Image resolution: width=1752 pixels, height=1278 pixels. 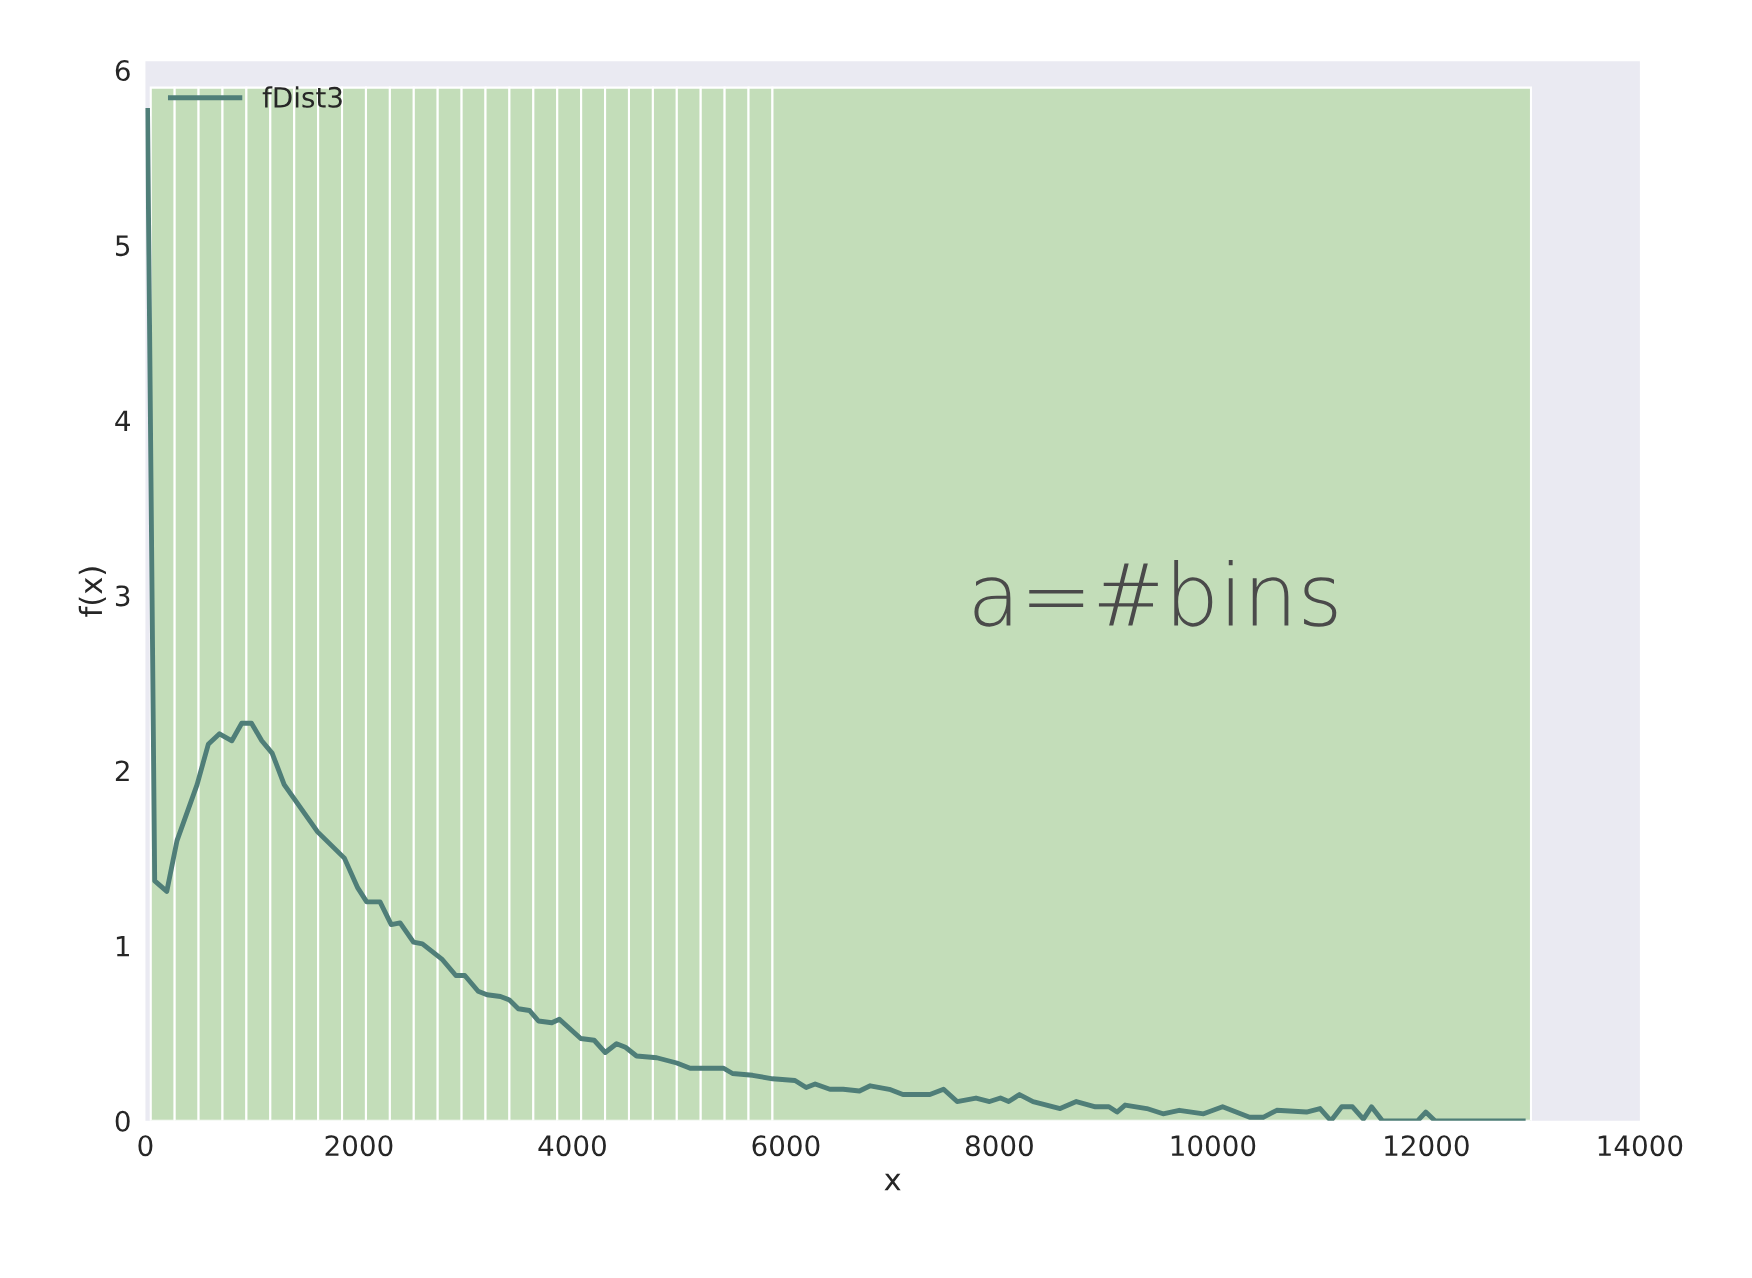 What do you see at coordinates (92, 592) in the screenshot?
I see `y-axis-title: f(x)` at bounding box center [92, 592].